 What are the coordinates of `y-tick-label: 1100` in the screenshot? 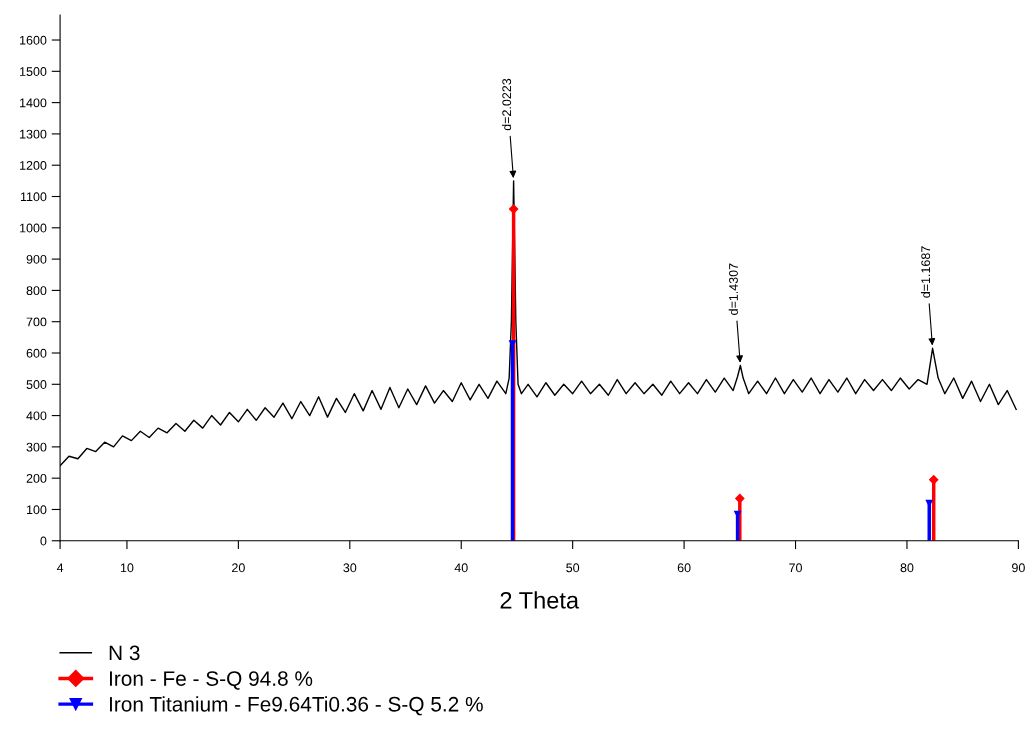 It's located at (33, 197).